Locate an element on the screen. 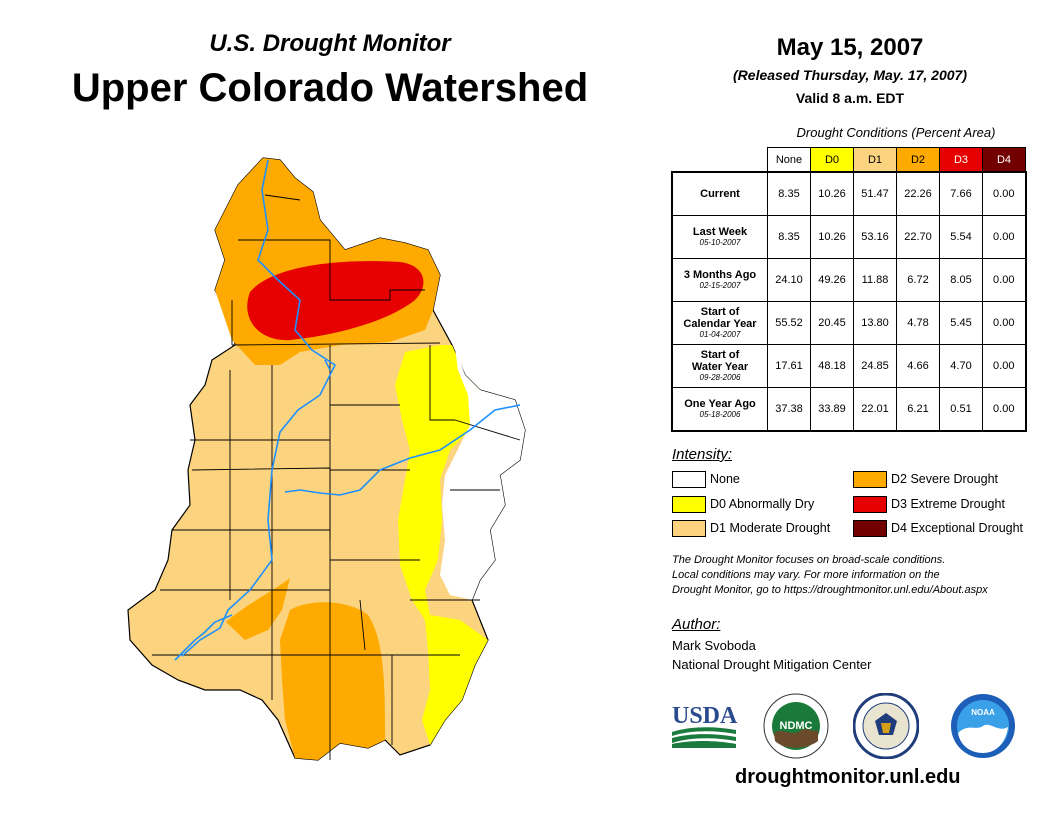  table-row: Current 8.35 10.26 51.47 22.26 7.66 0.00 is located at coordinates (849, 193).